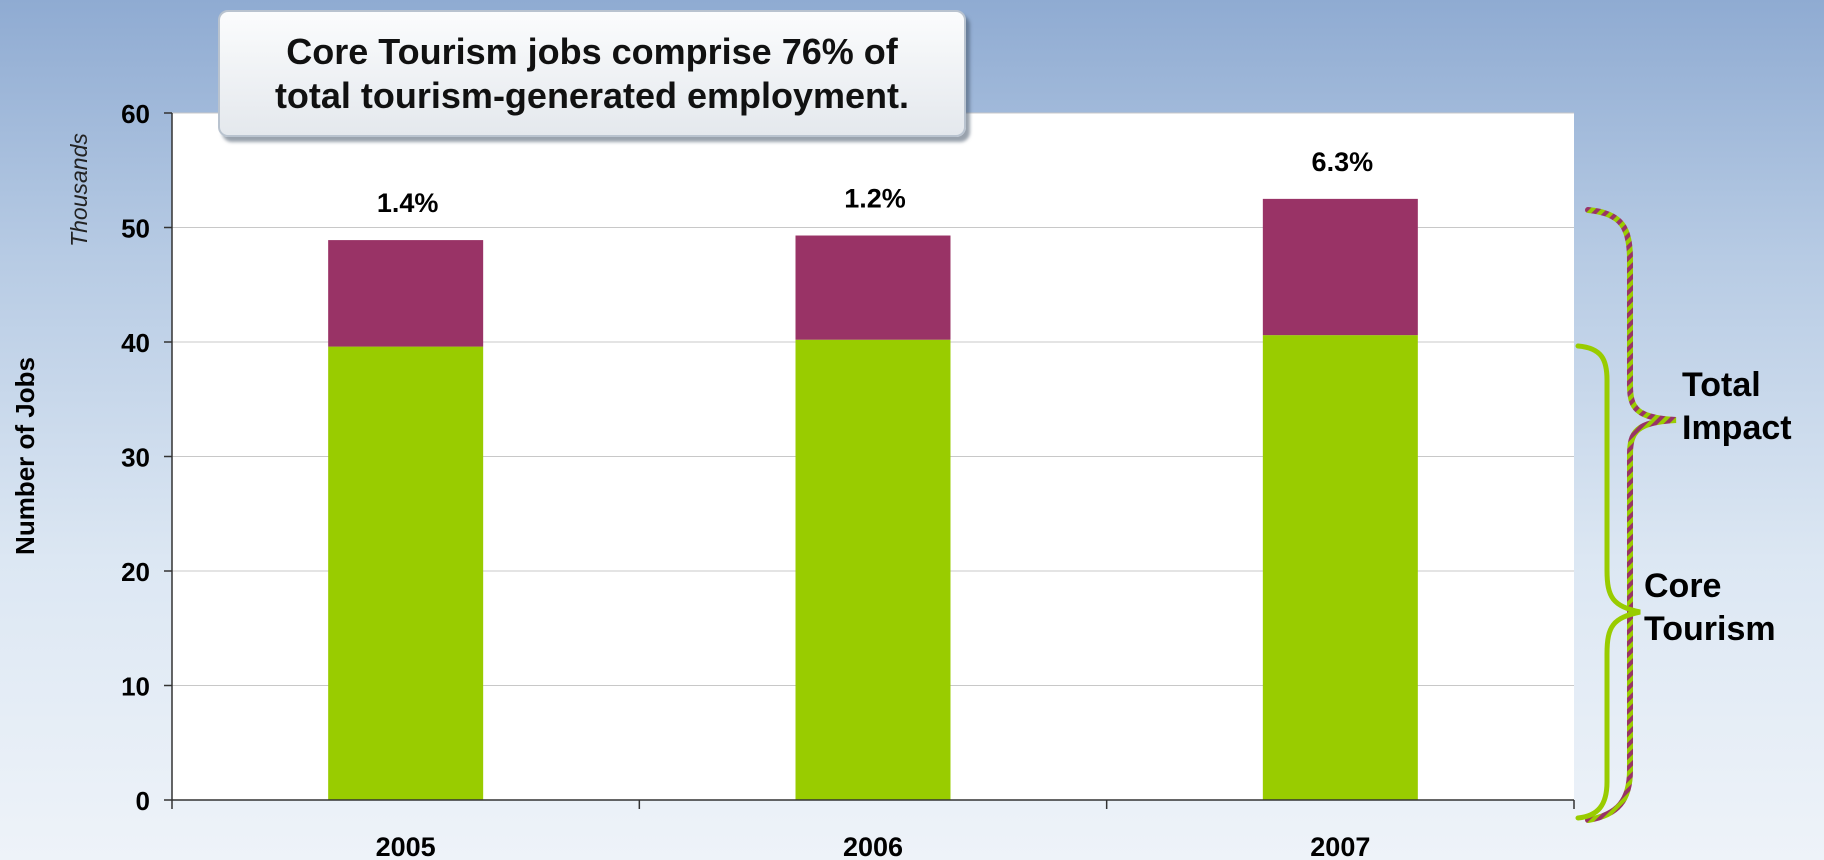 The height and width of the screenshot is (860, 1824). I want to click on y-axis-title: Number of Jobs, so click(25, 456).